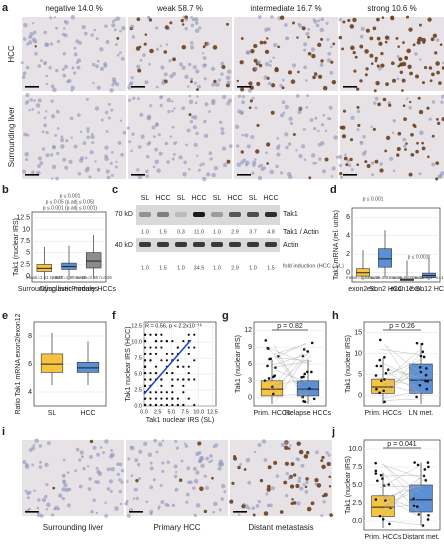  I want to click on lane-label: SL, so click(217, 198).